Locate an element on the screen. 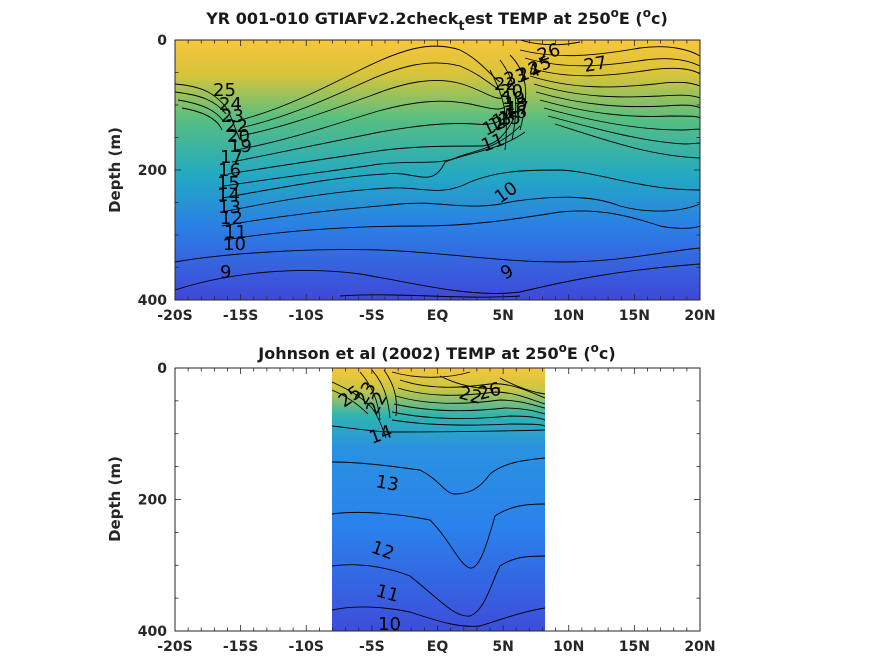 This screenshot has height=656, width=875. panel-2-title: Johnson et al (2002) TEMP at 250oE (oc) is located at coordinates (436, 352).